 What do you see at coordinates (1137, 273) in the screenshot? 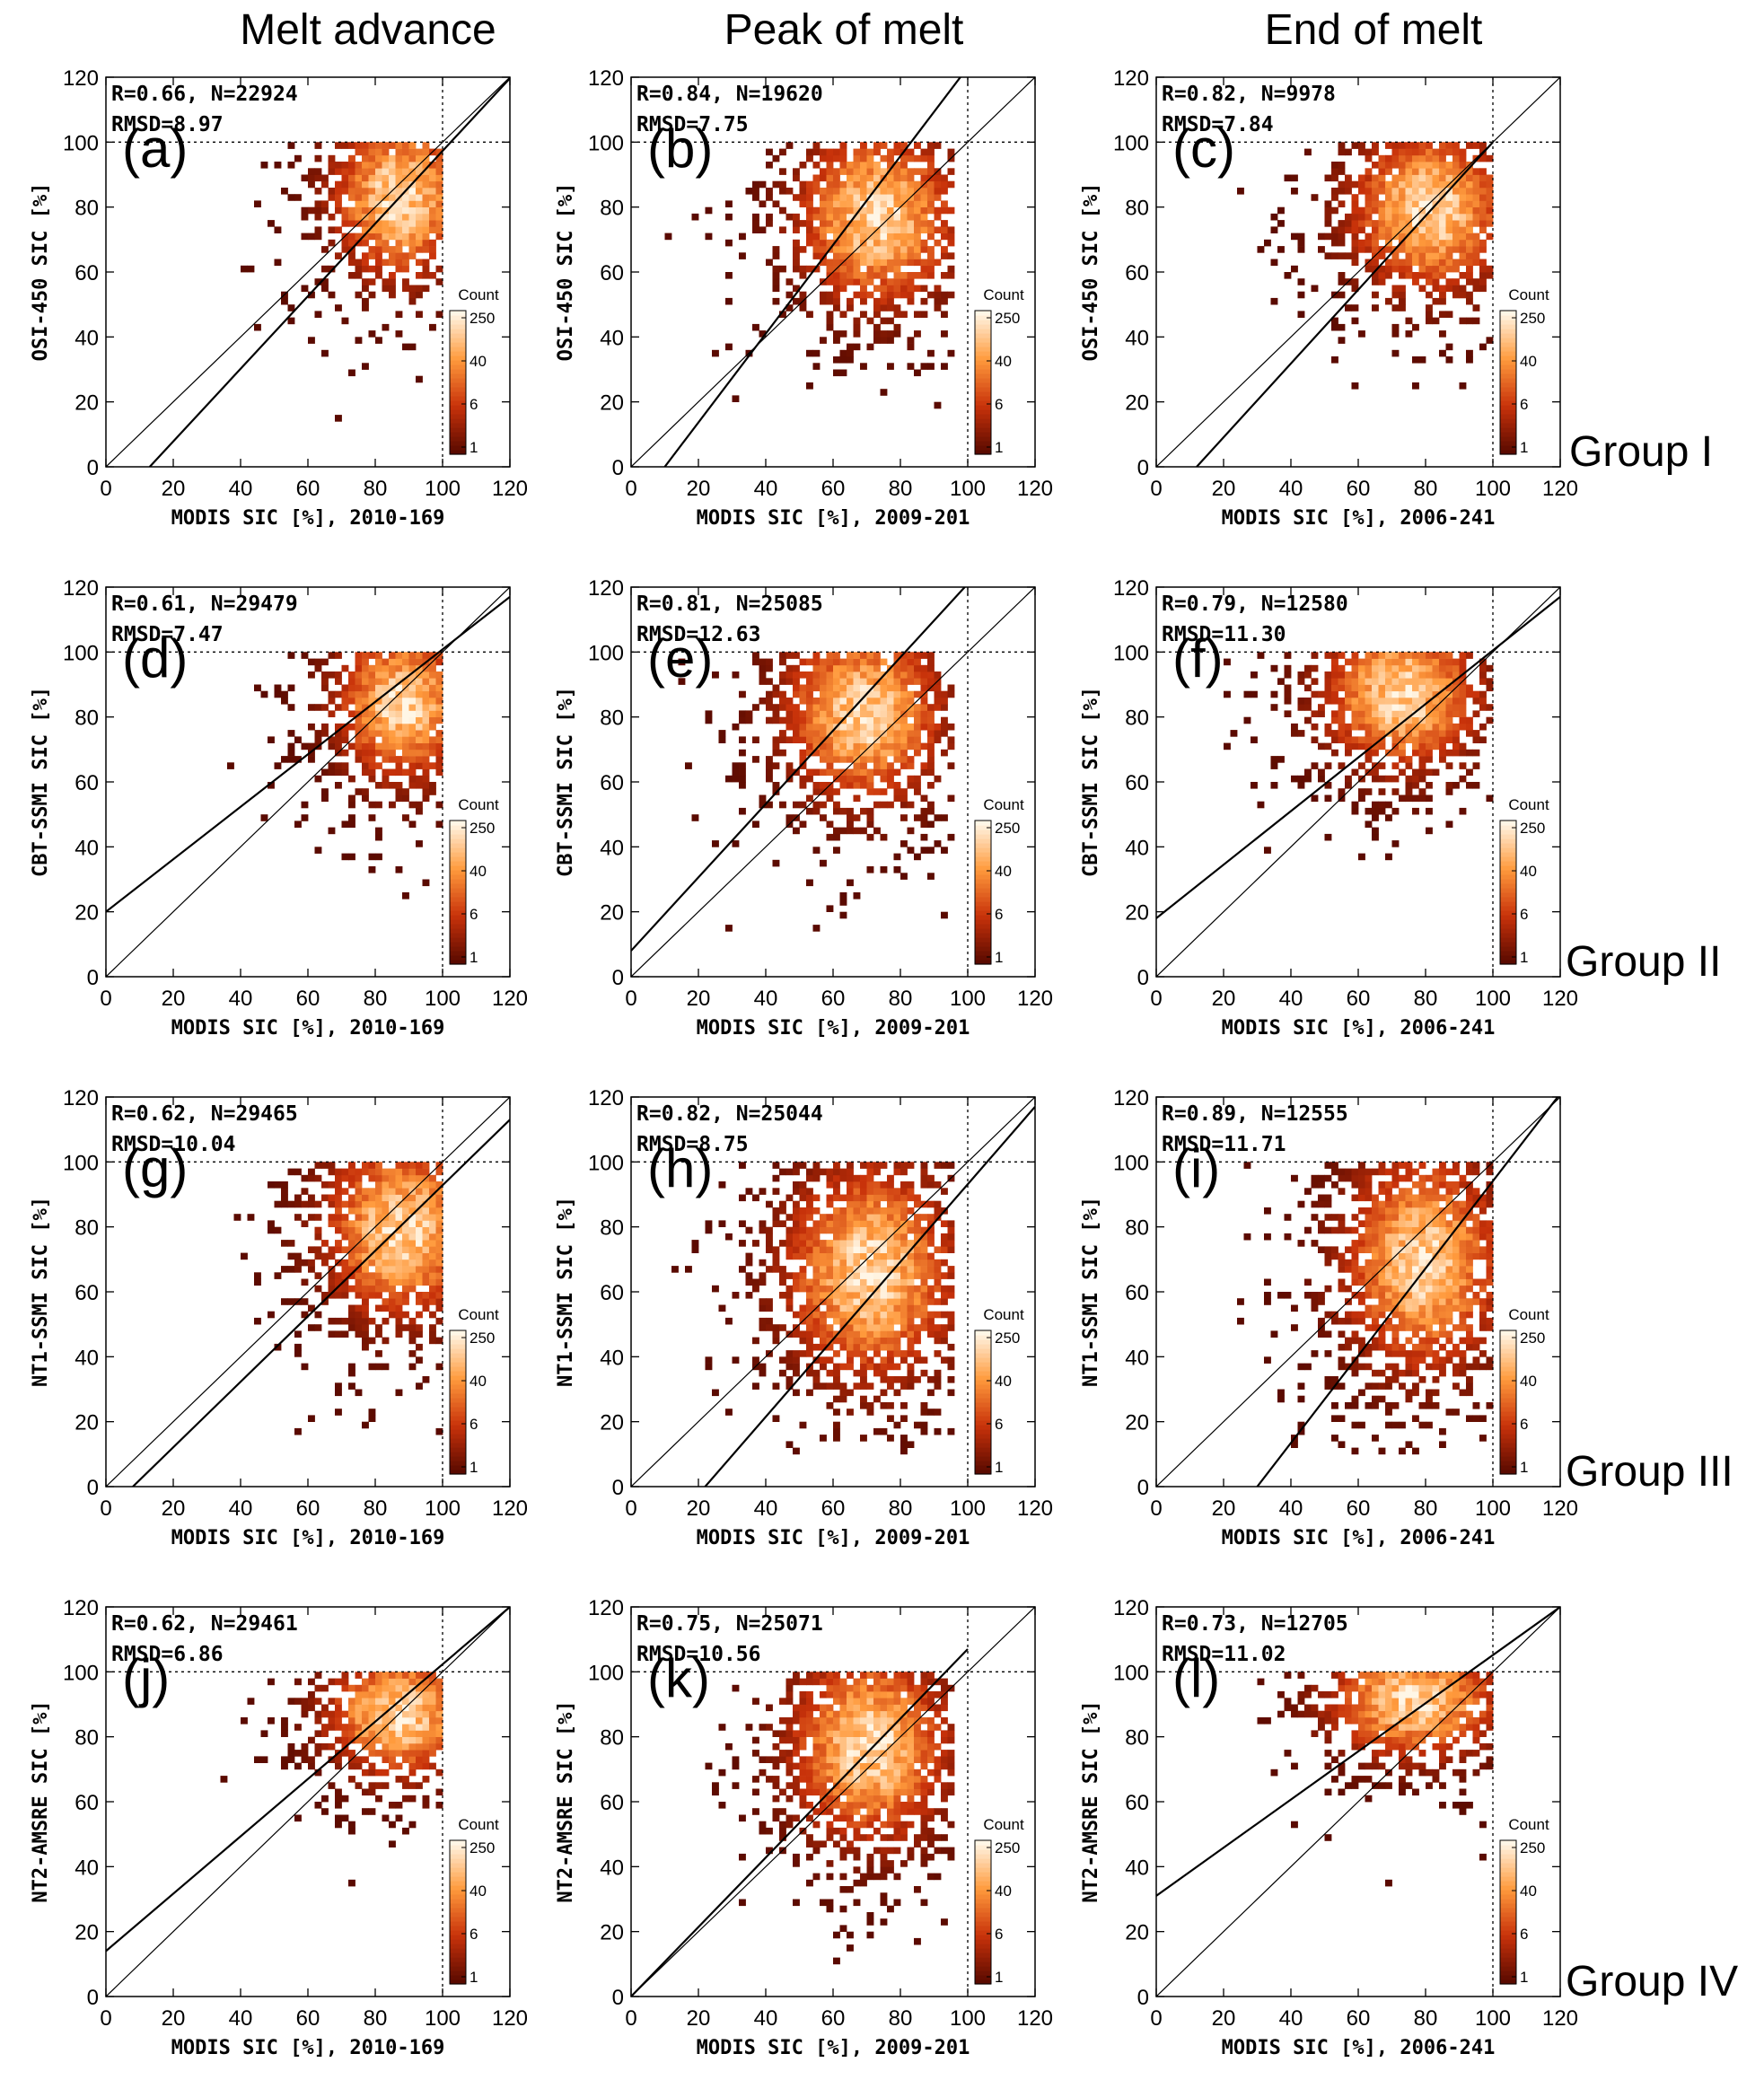
I see `y-tick-label: 60` at bounding box center [1137, 273].